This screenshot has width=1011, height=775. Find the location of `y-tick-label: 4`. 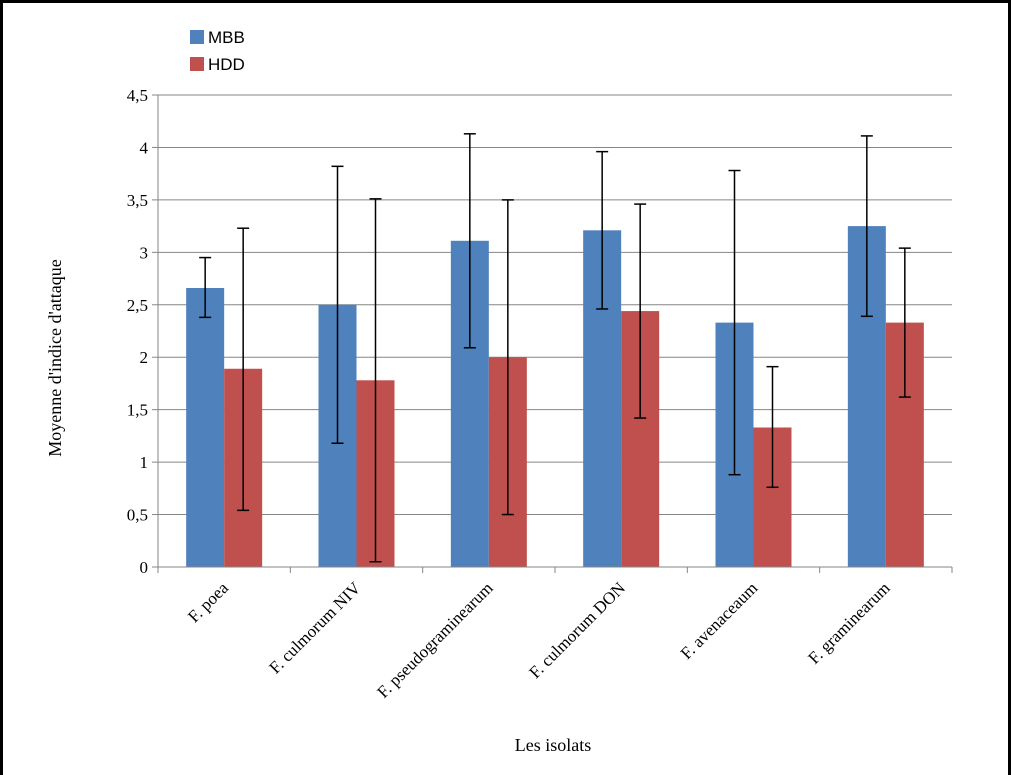

y-tick-label: 4 is located at coordinates (144, 147).